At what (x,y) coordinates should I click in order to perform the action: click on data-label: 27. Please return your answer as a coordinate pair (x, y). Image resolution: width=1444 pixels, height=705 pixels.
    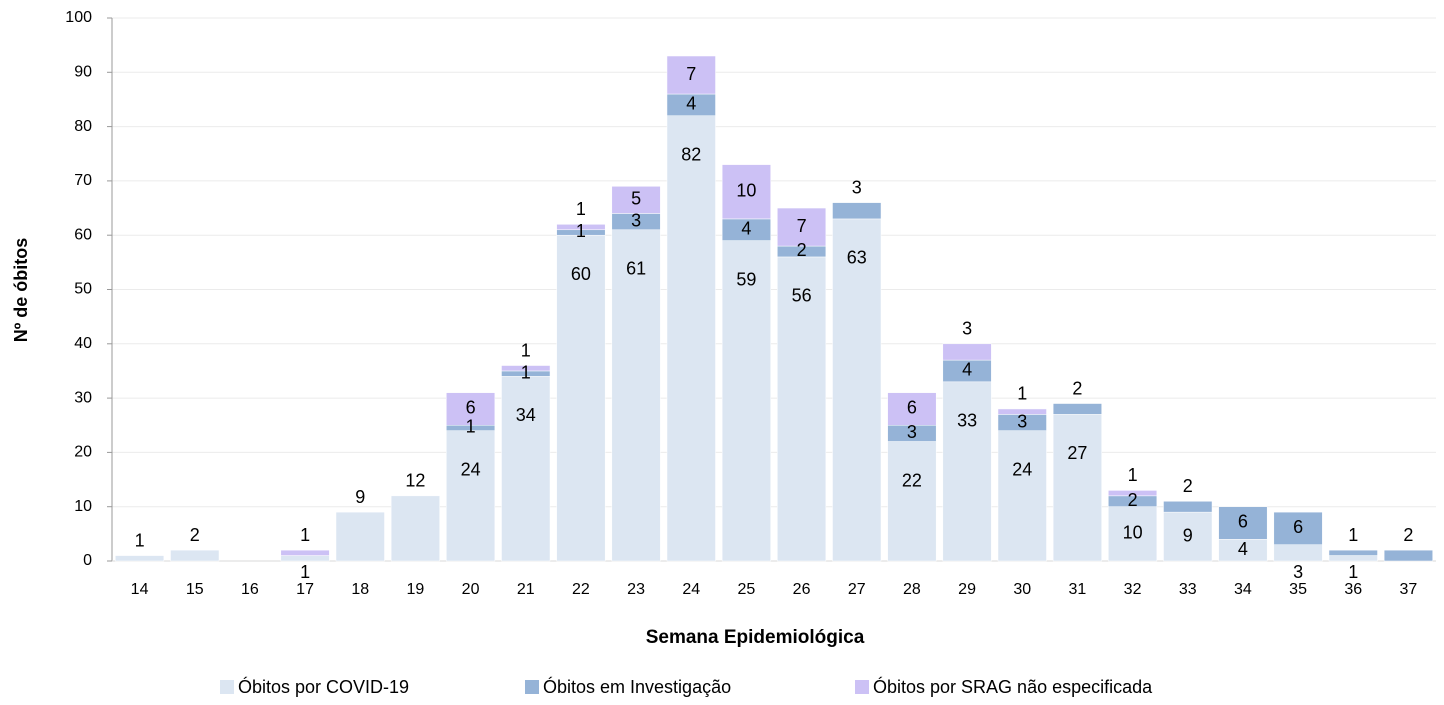
    Looking at the image, I should click on (1077, 453).